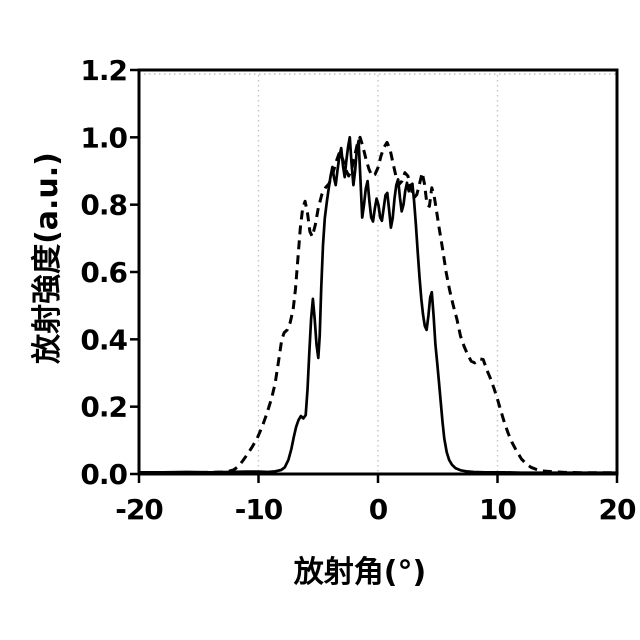  What do you see at coordinates (617, 509) in the screenshot?
I see `x-tick-label: 20` at bounding box center [617, 509].